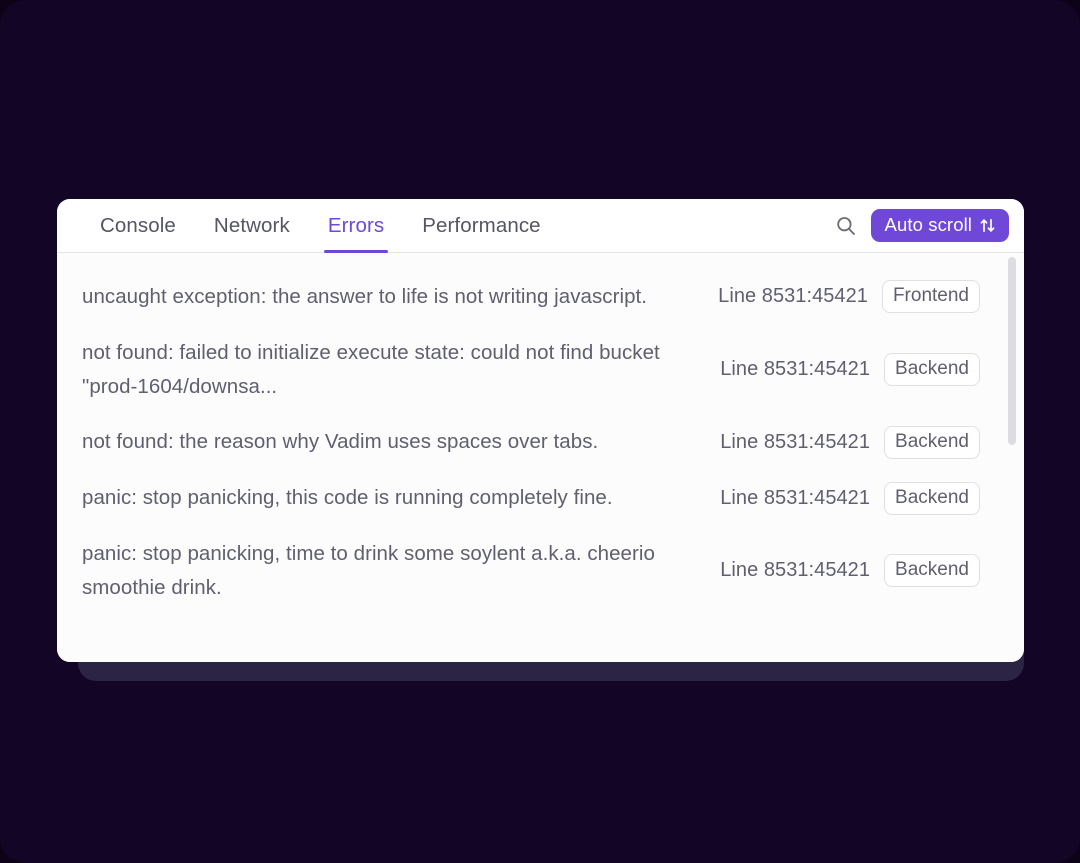 Image resolution: width=1080 pixels, height=863 pixels. I want to click on tab-errors-label: Errors, so click(356, 225).